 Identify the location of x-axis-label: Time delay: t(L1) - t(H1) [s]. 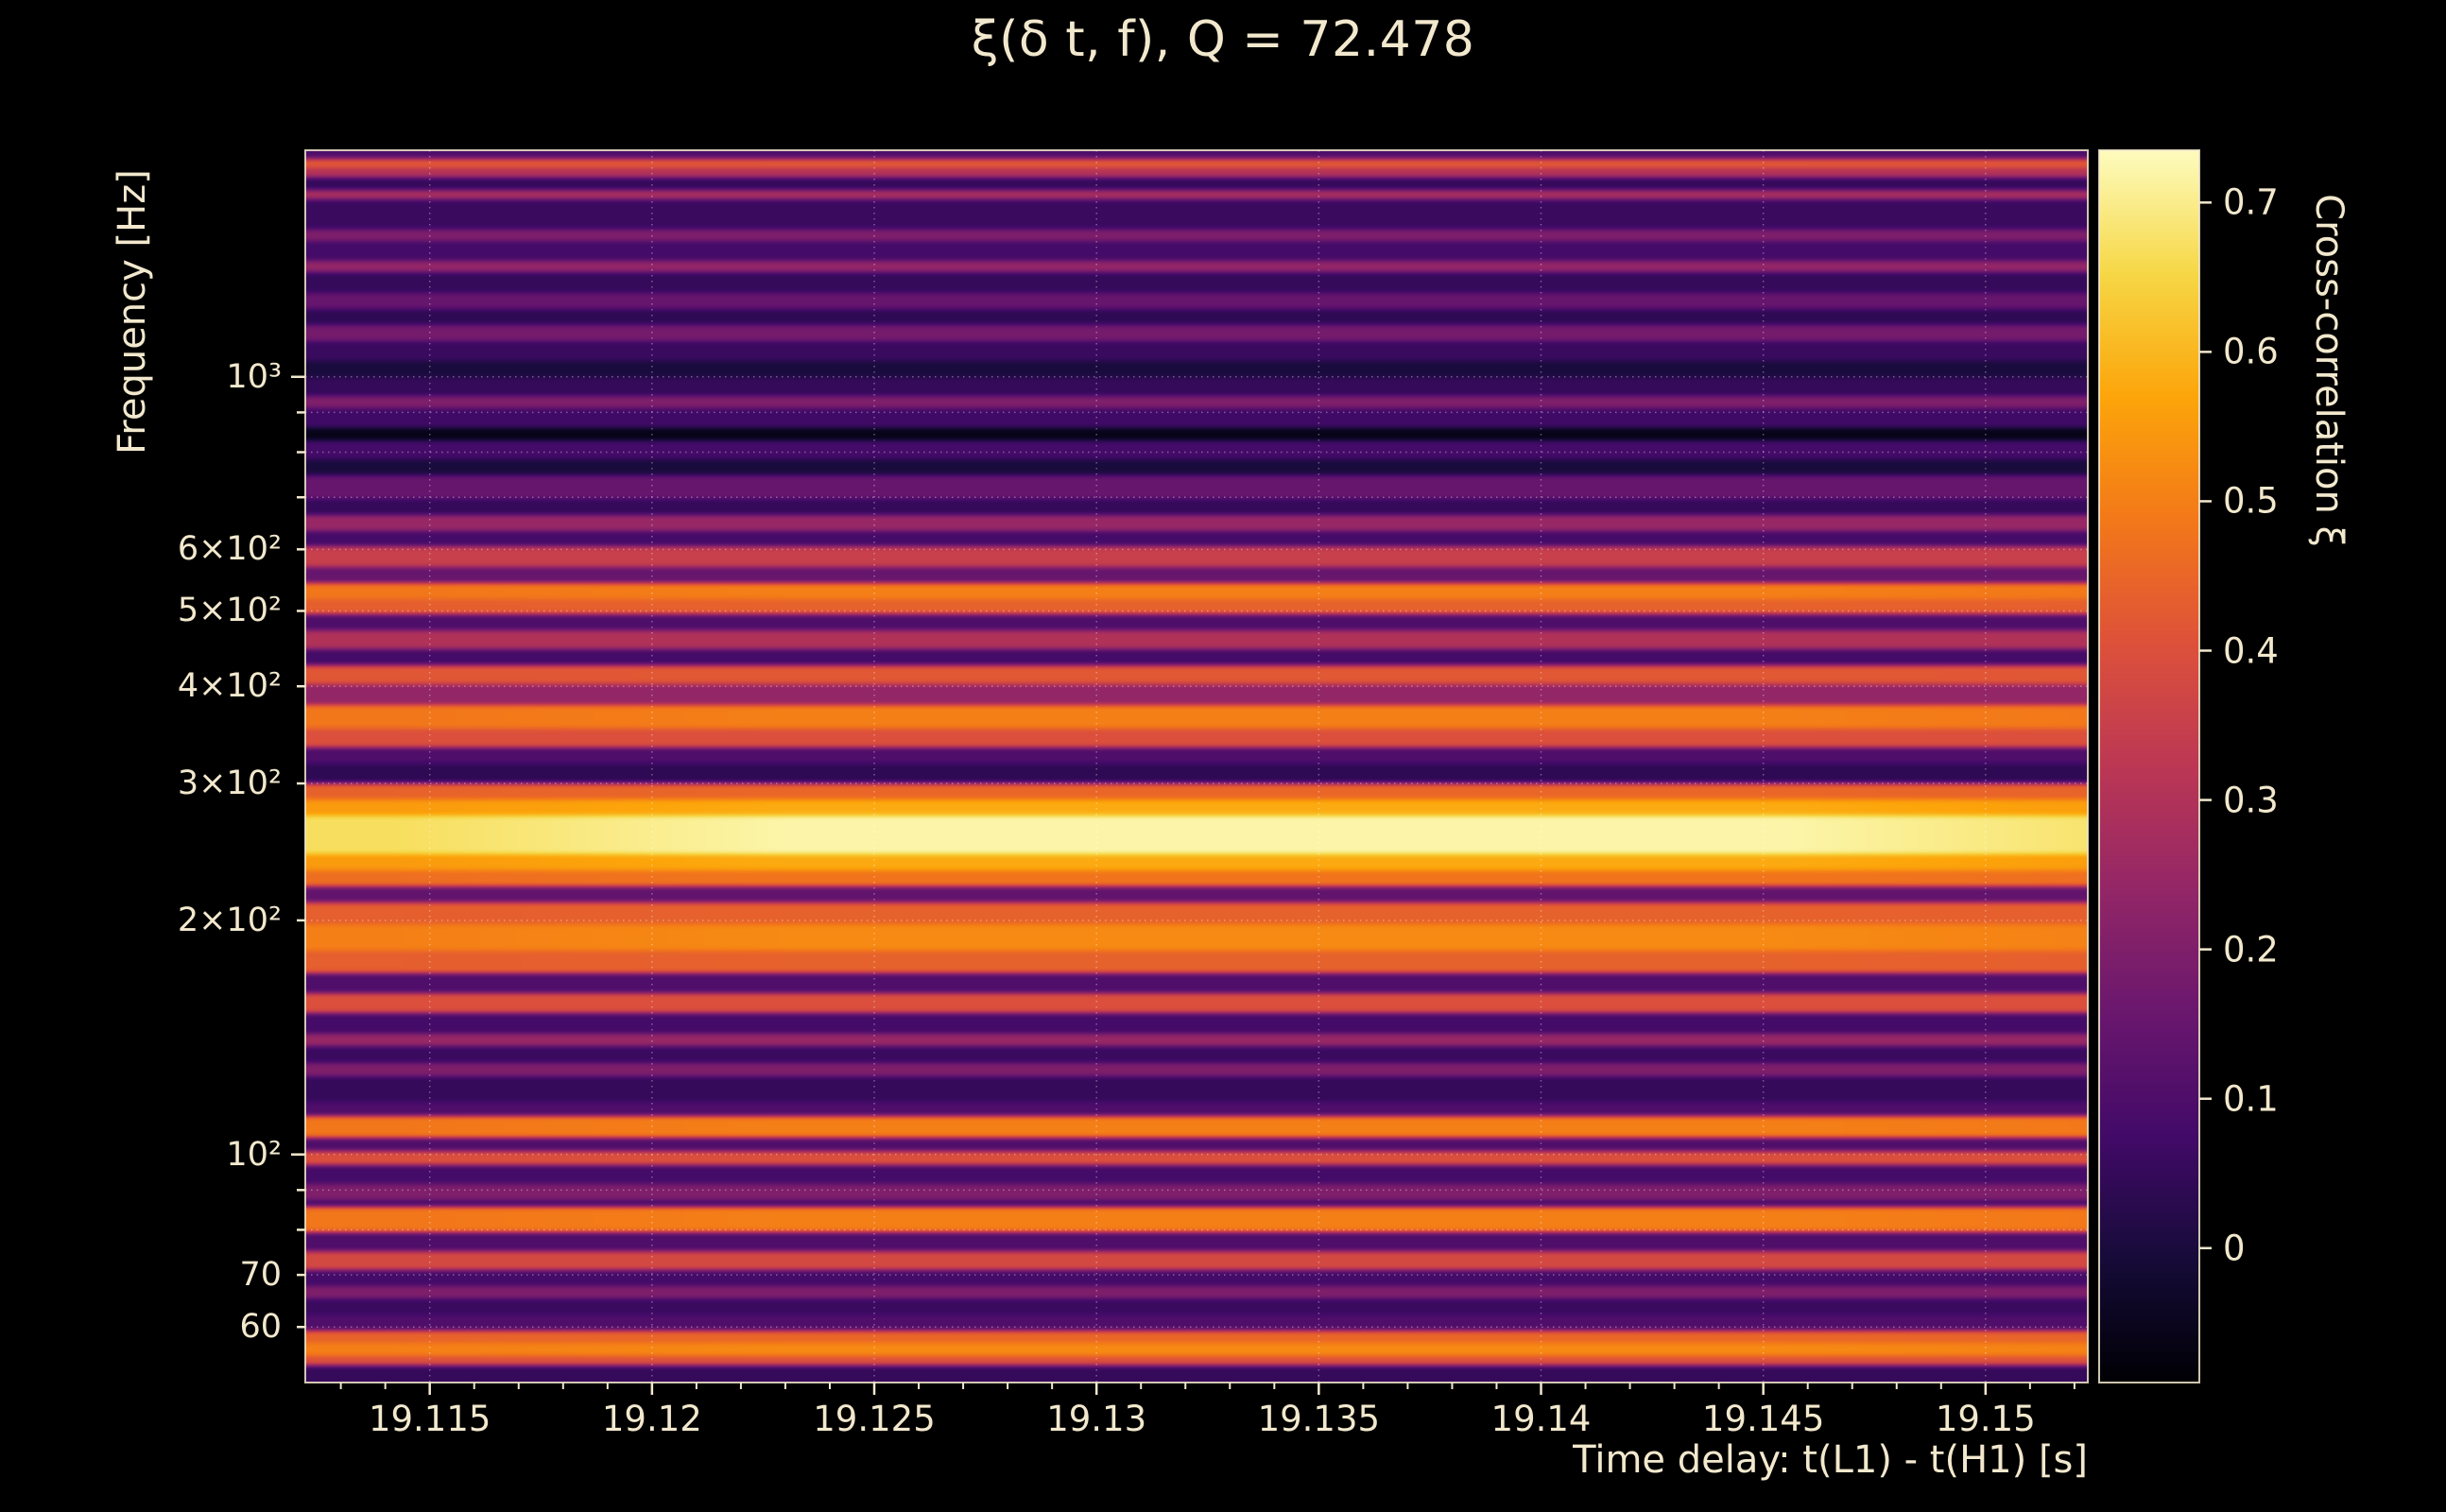
(1830, 1460).